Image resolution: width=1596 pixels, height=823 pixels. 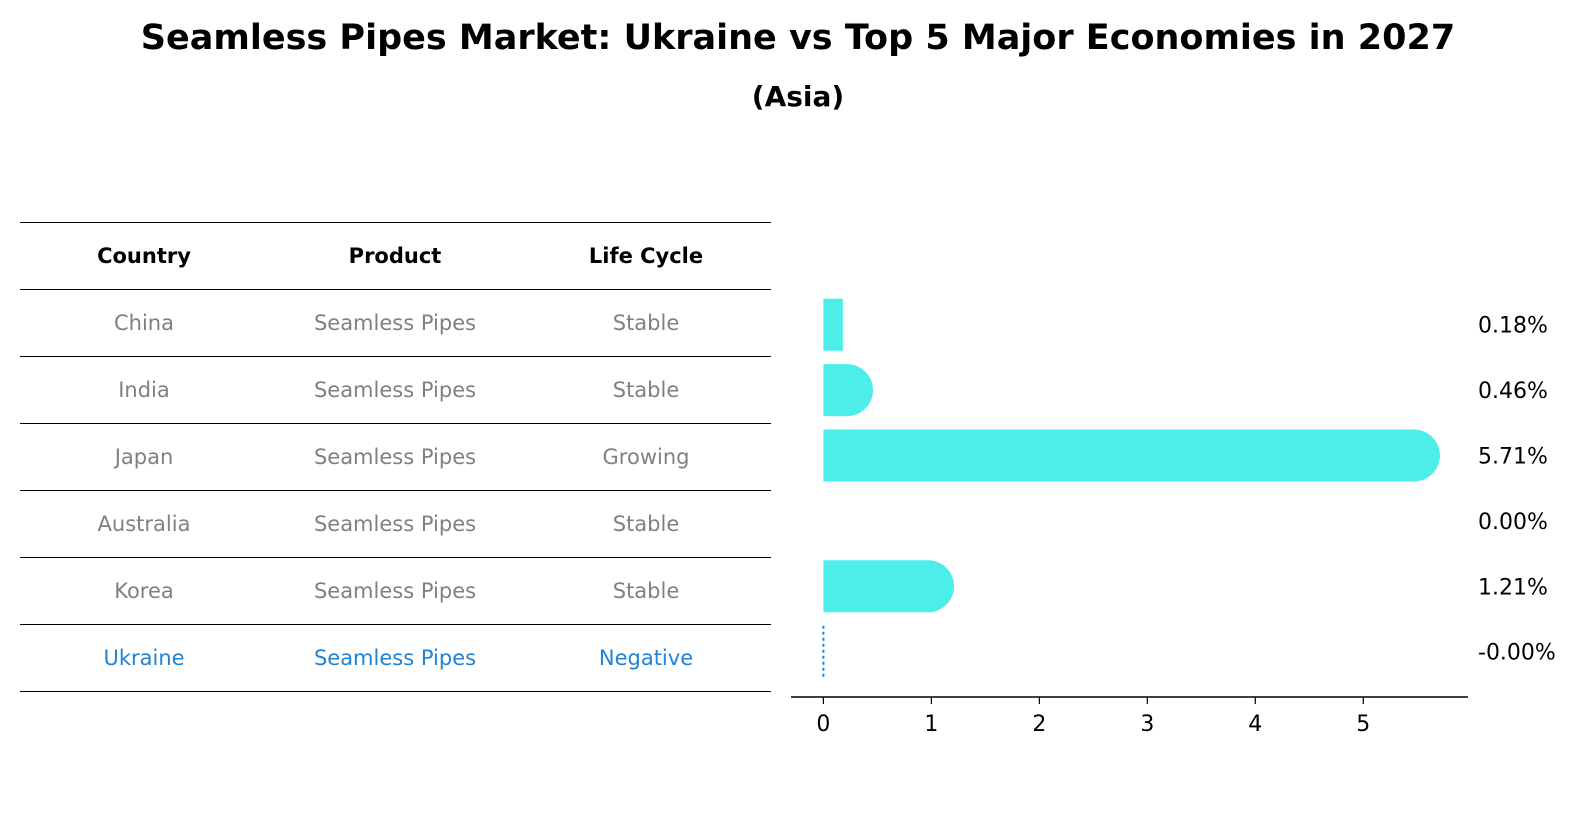 What do you see at coordinates (1147, 724) in the screenshot?
I see `x-tick-label: 3` at bounding box center [1147, 724].